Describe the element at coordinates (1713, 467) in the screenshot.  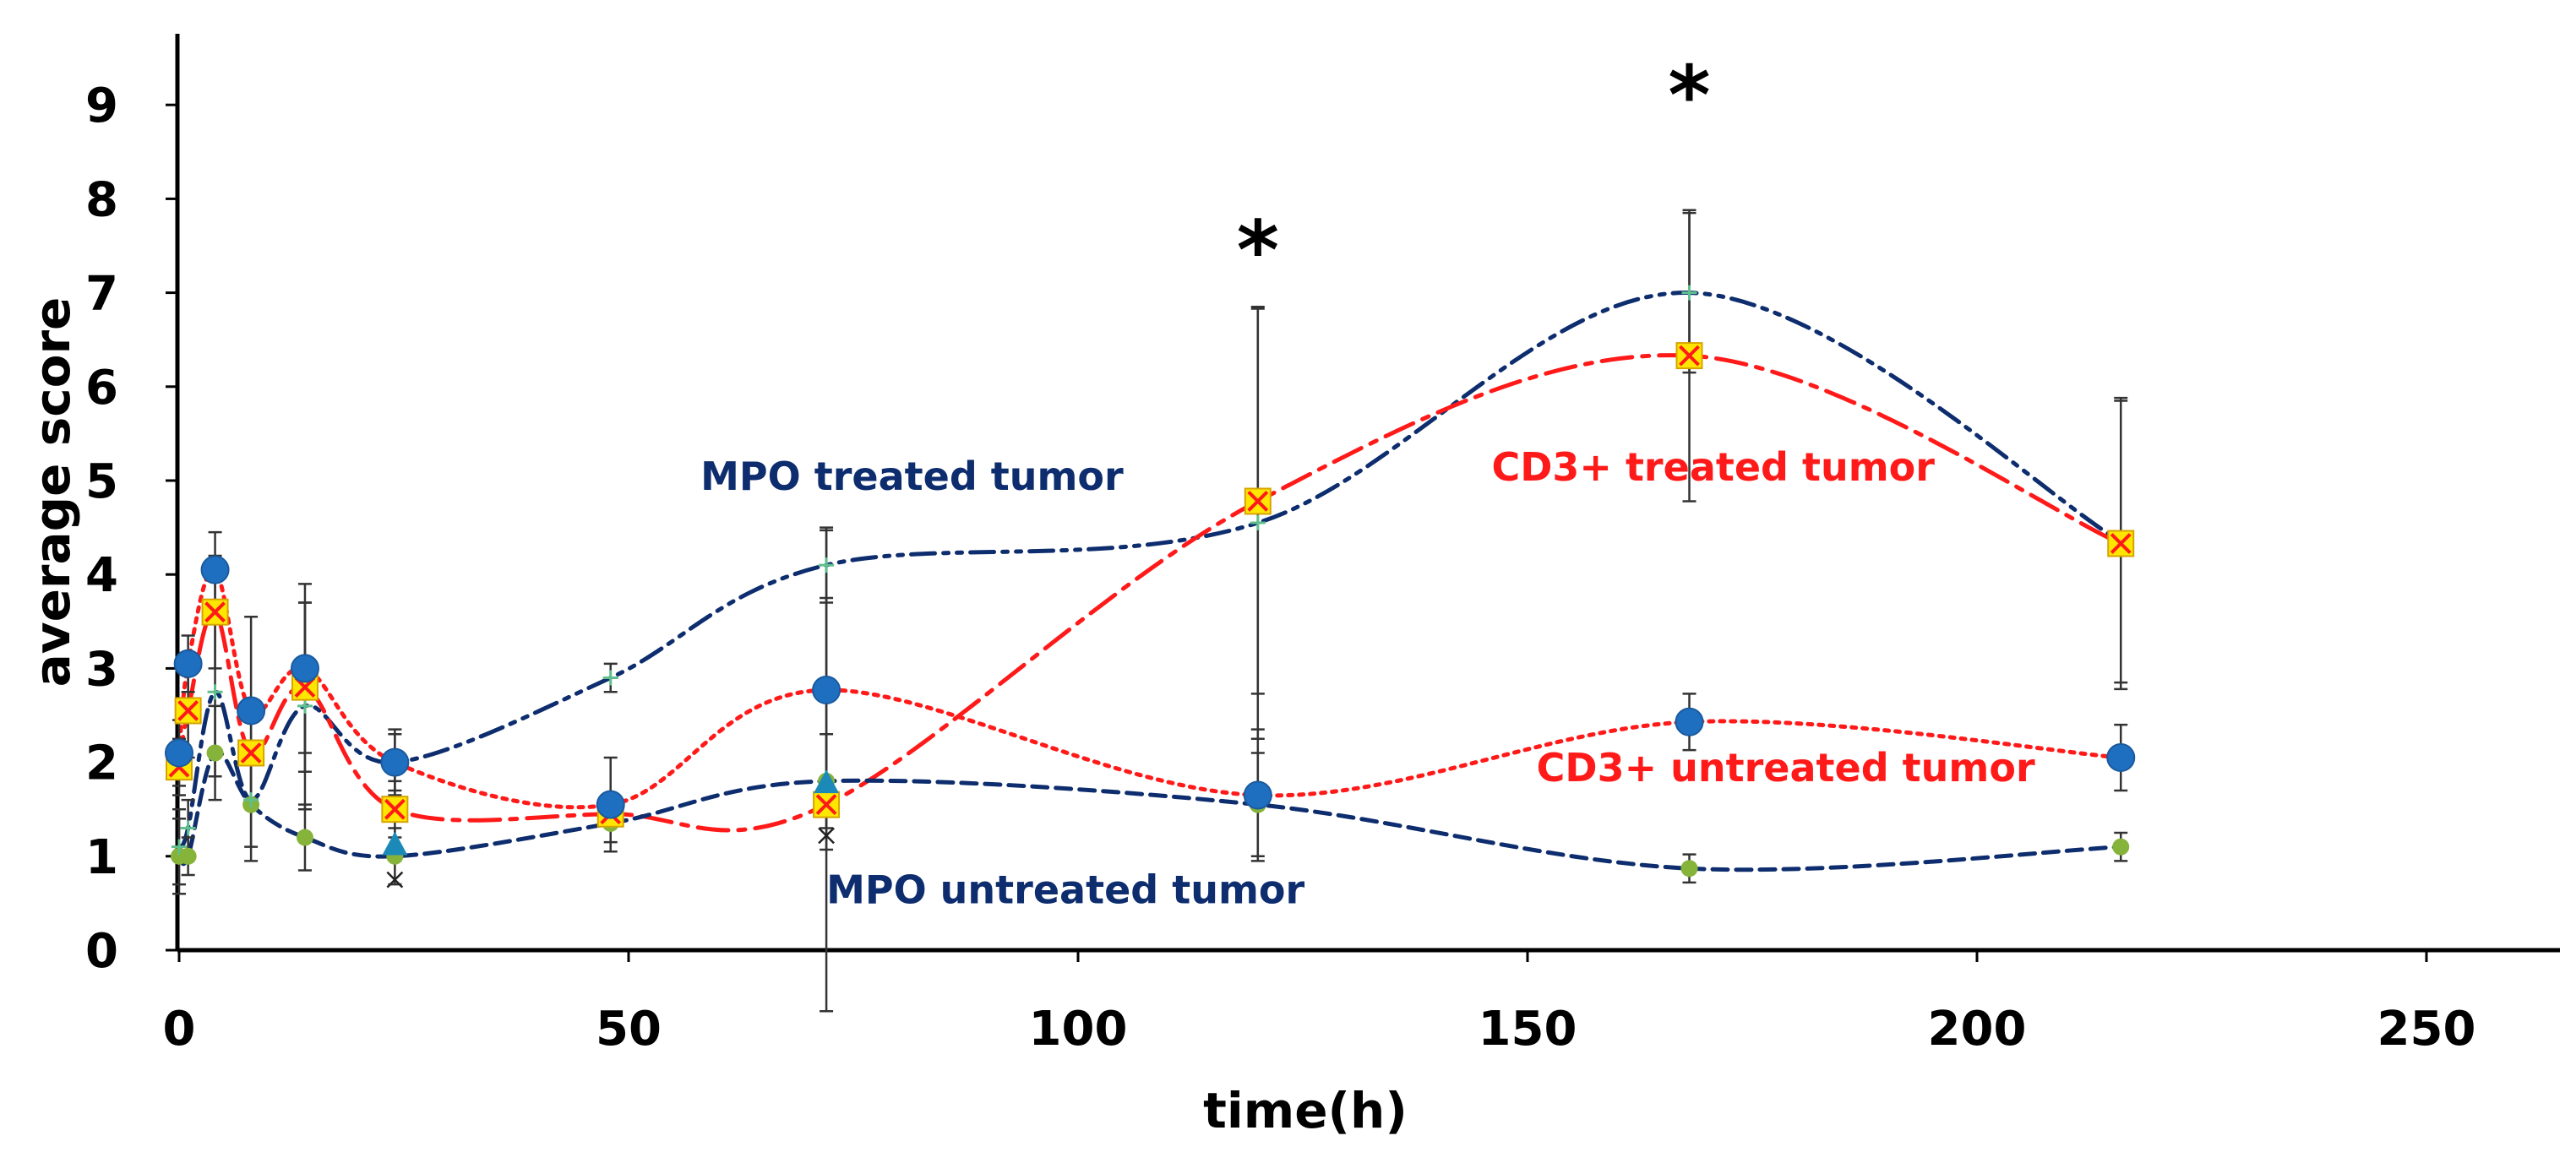
I see `series-label: CD3+ treated tumor` at that location.